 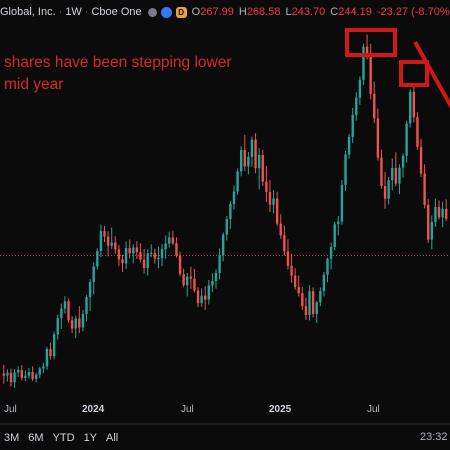 I want to click on market-status-icon, so click(x=152, y=12).